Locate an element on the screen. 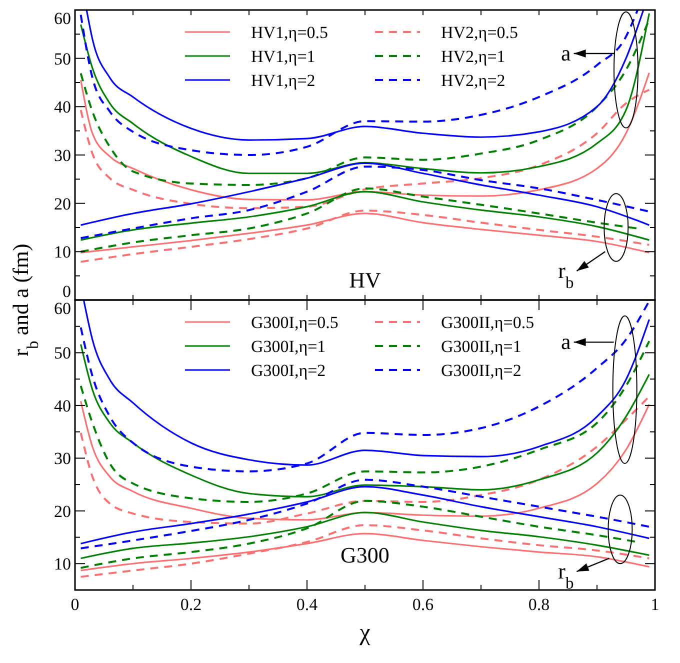  legend-label: HV1,η=2 is located at coordinates (283, 80).